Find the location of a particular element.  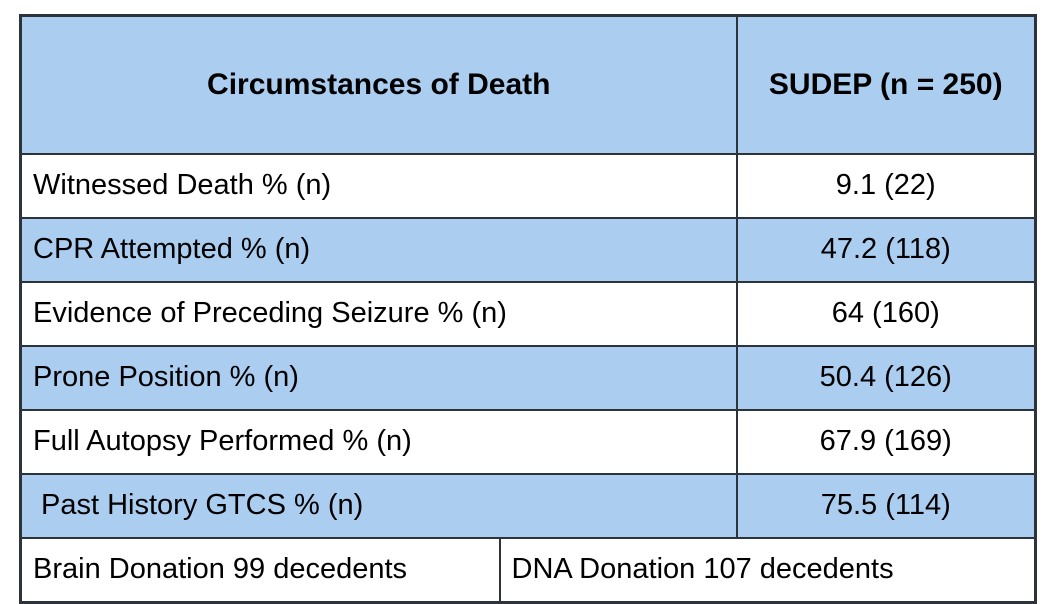

table-row: Past History GTCS % (n) 75.5 (114) is located at coordinates (528, 506).